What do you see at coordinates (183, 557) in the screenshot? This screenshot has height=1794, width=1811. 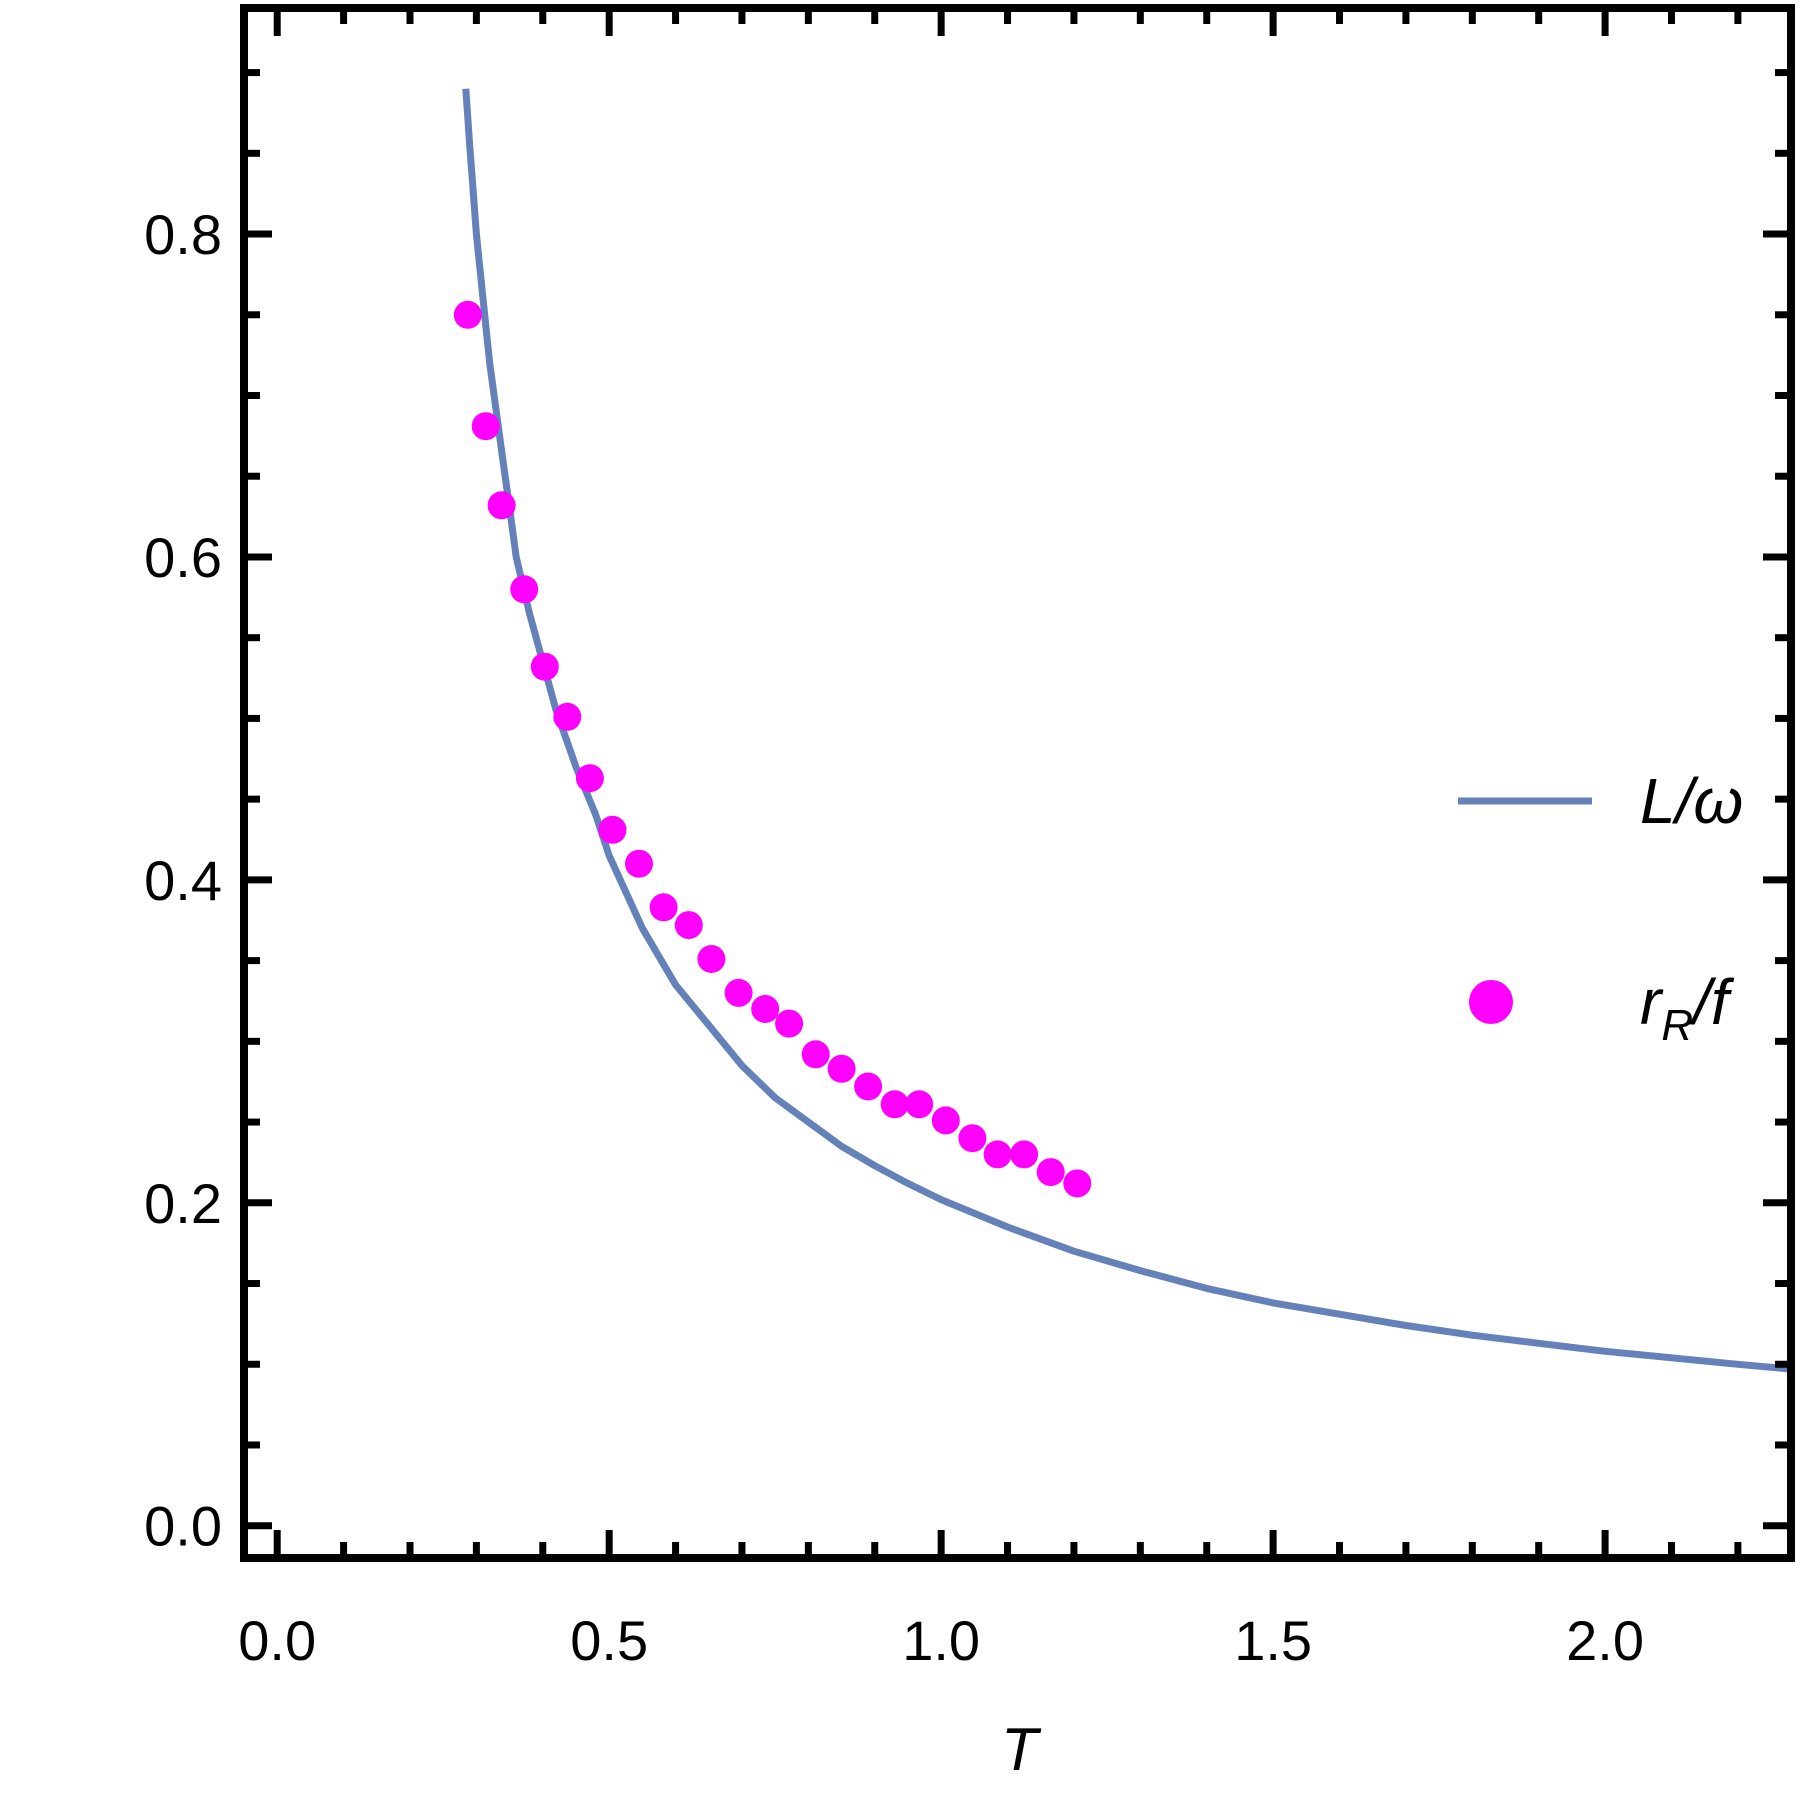 I see `y-tick-label: 0.6` at bounding box center [183, 557].